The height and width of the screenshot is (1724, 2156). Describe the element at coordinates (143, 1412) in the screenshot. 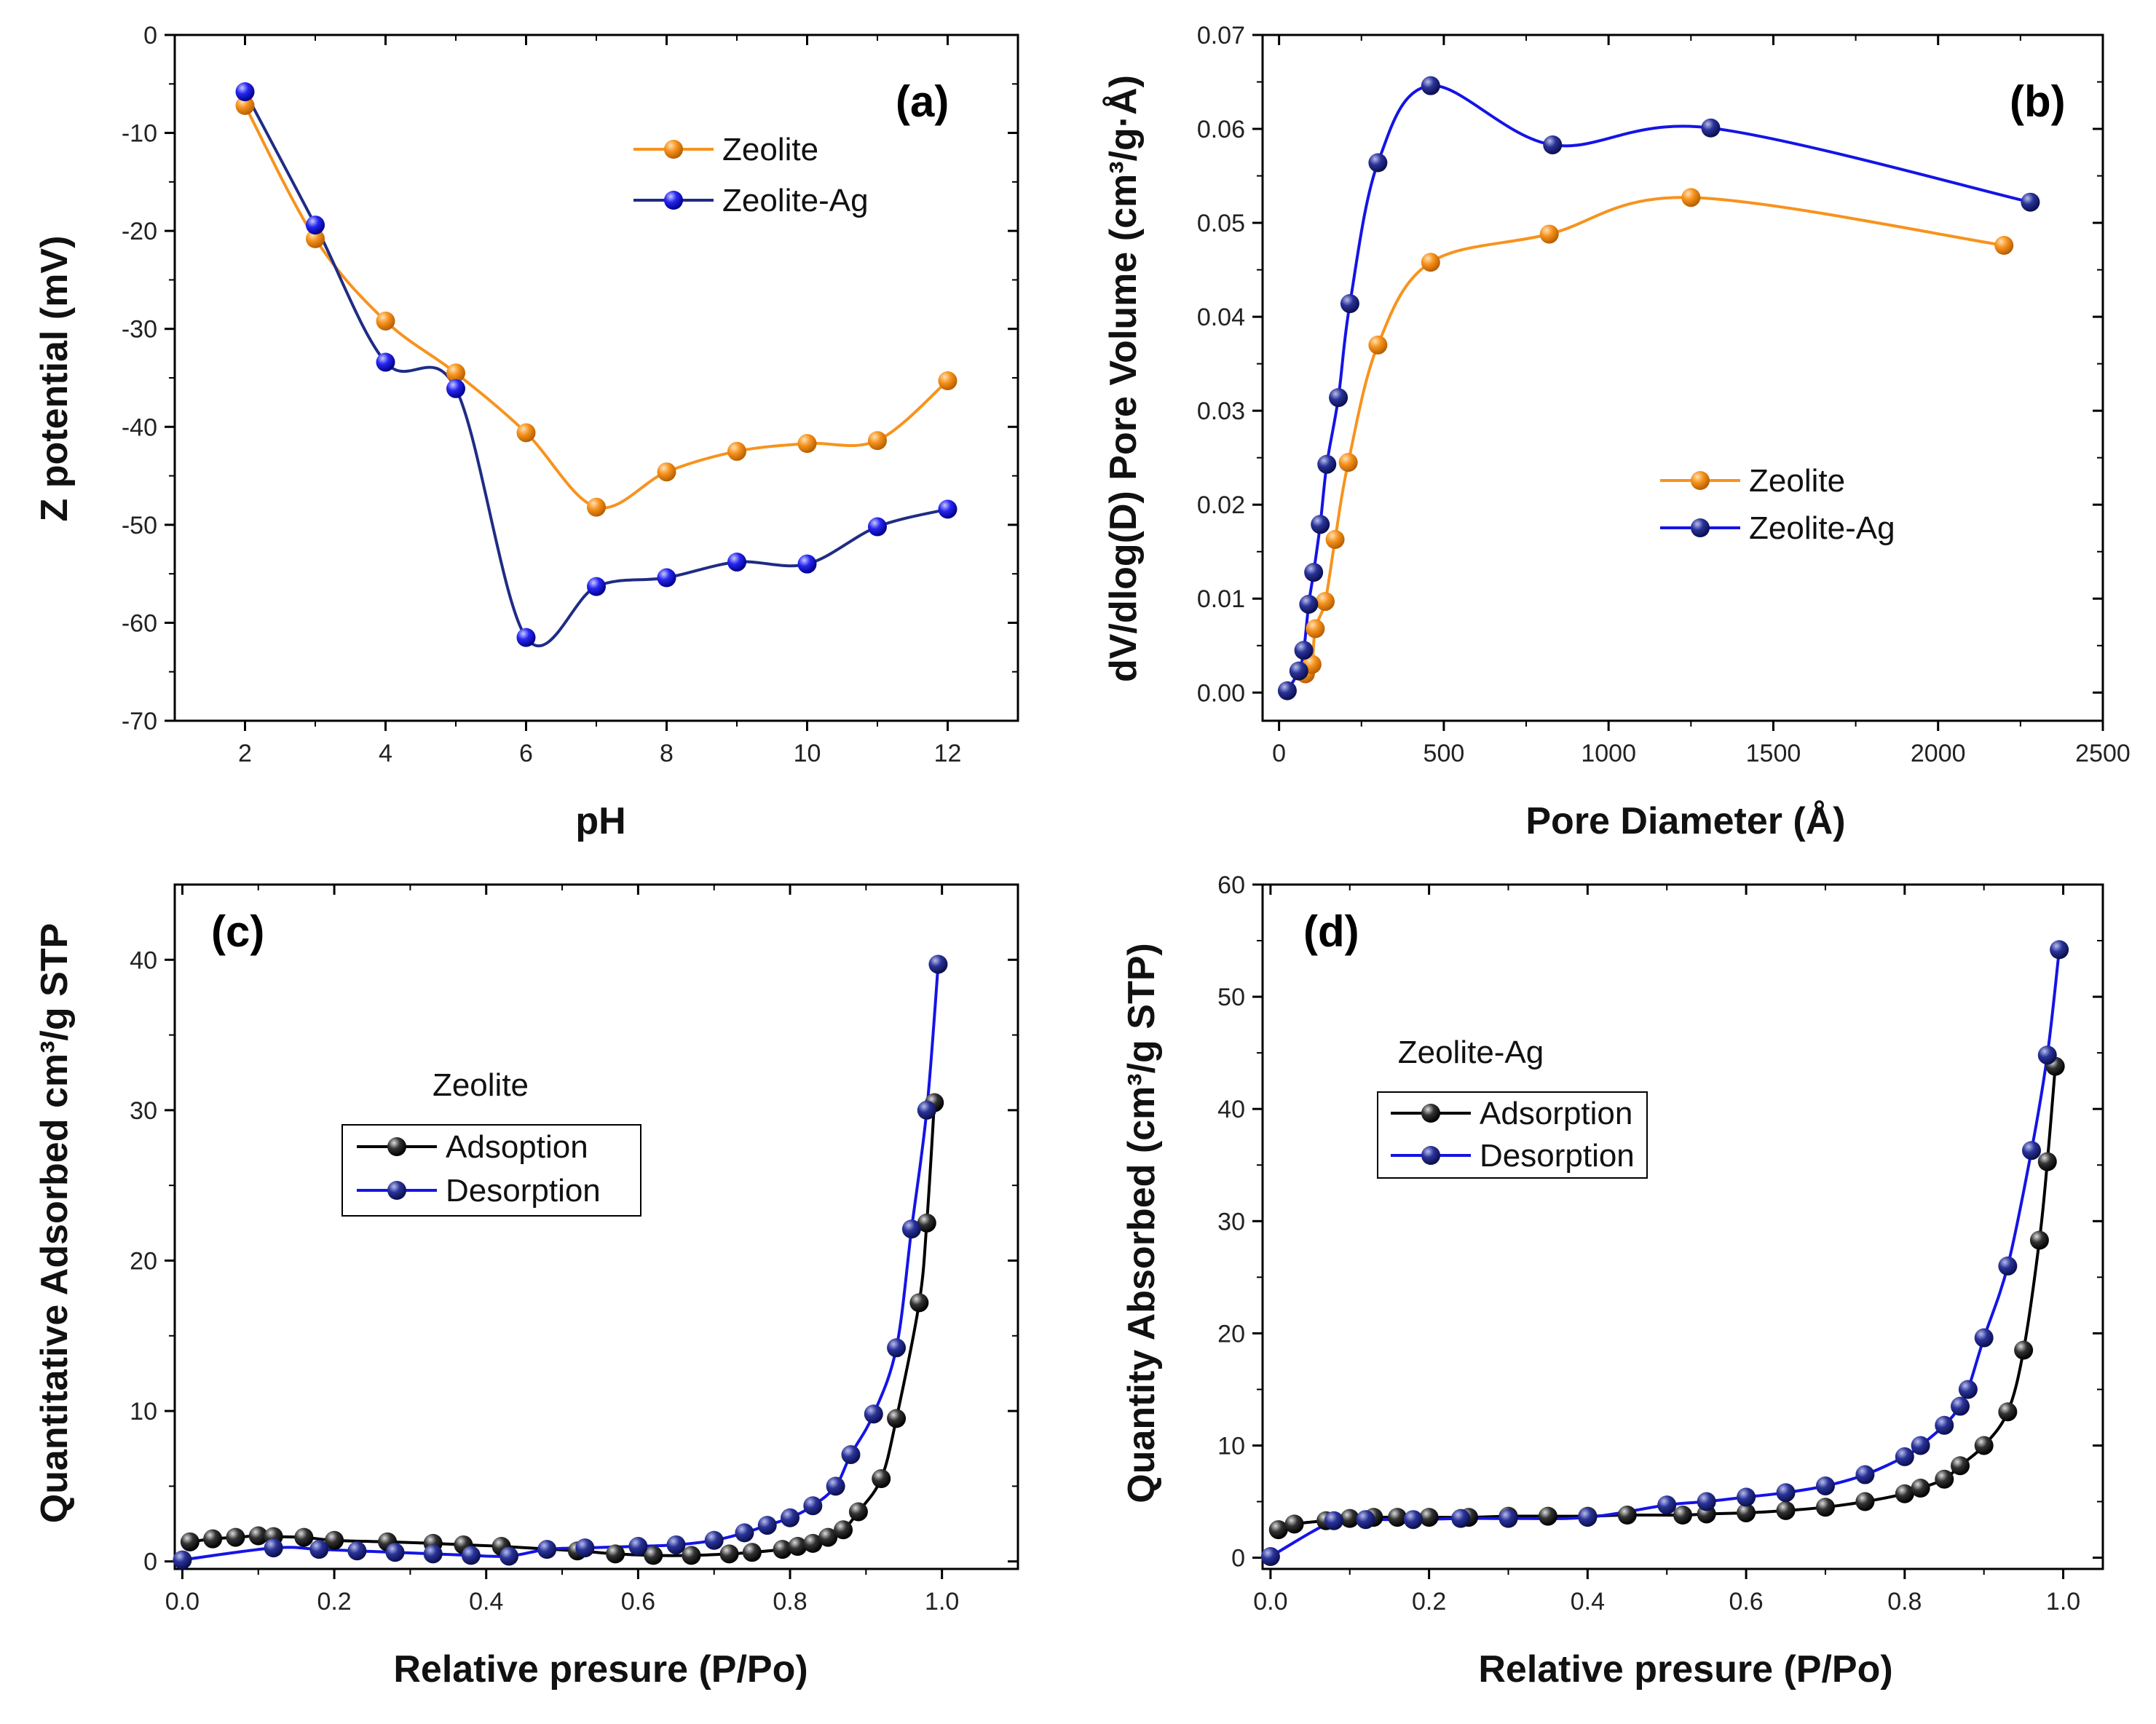

I see `y-tick-label: 10` at that location.